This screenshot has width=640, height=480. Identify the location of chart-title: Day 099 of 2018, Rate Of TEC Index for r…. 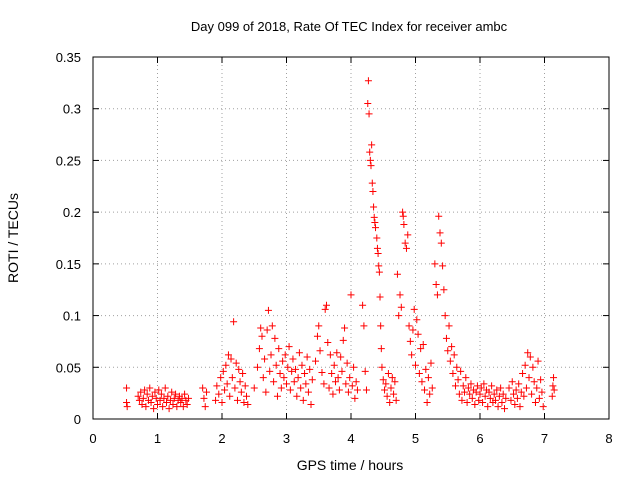
(349, 26).